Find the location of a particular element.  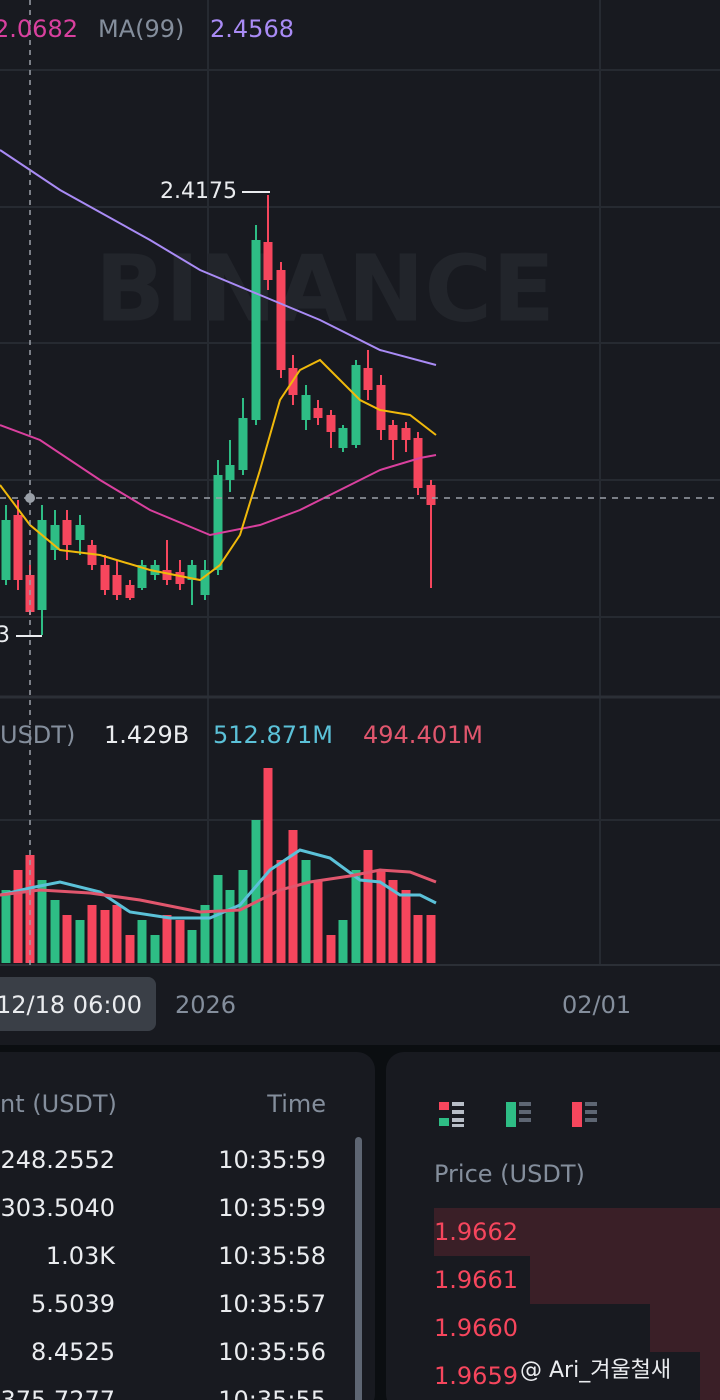

high-label: 2.4175 is located at coordinates (198, 191).